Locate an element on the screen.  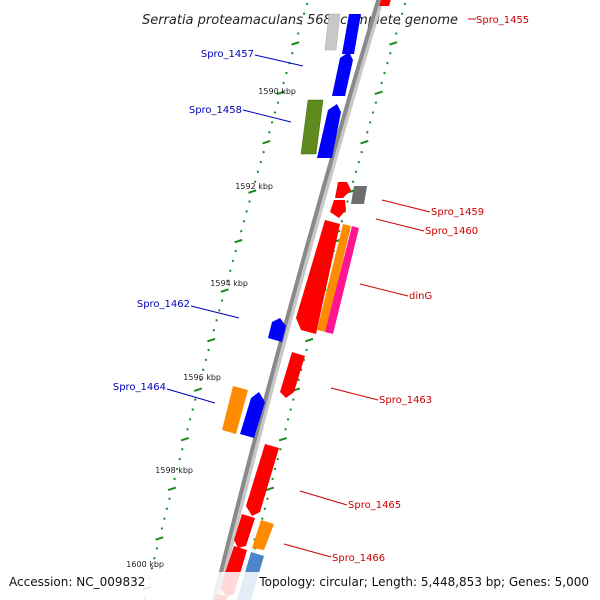
kbp-label-1596: 1596 kbp is located at coordinates (202, 377).